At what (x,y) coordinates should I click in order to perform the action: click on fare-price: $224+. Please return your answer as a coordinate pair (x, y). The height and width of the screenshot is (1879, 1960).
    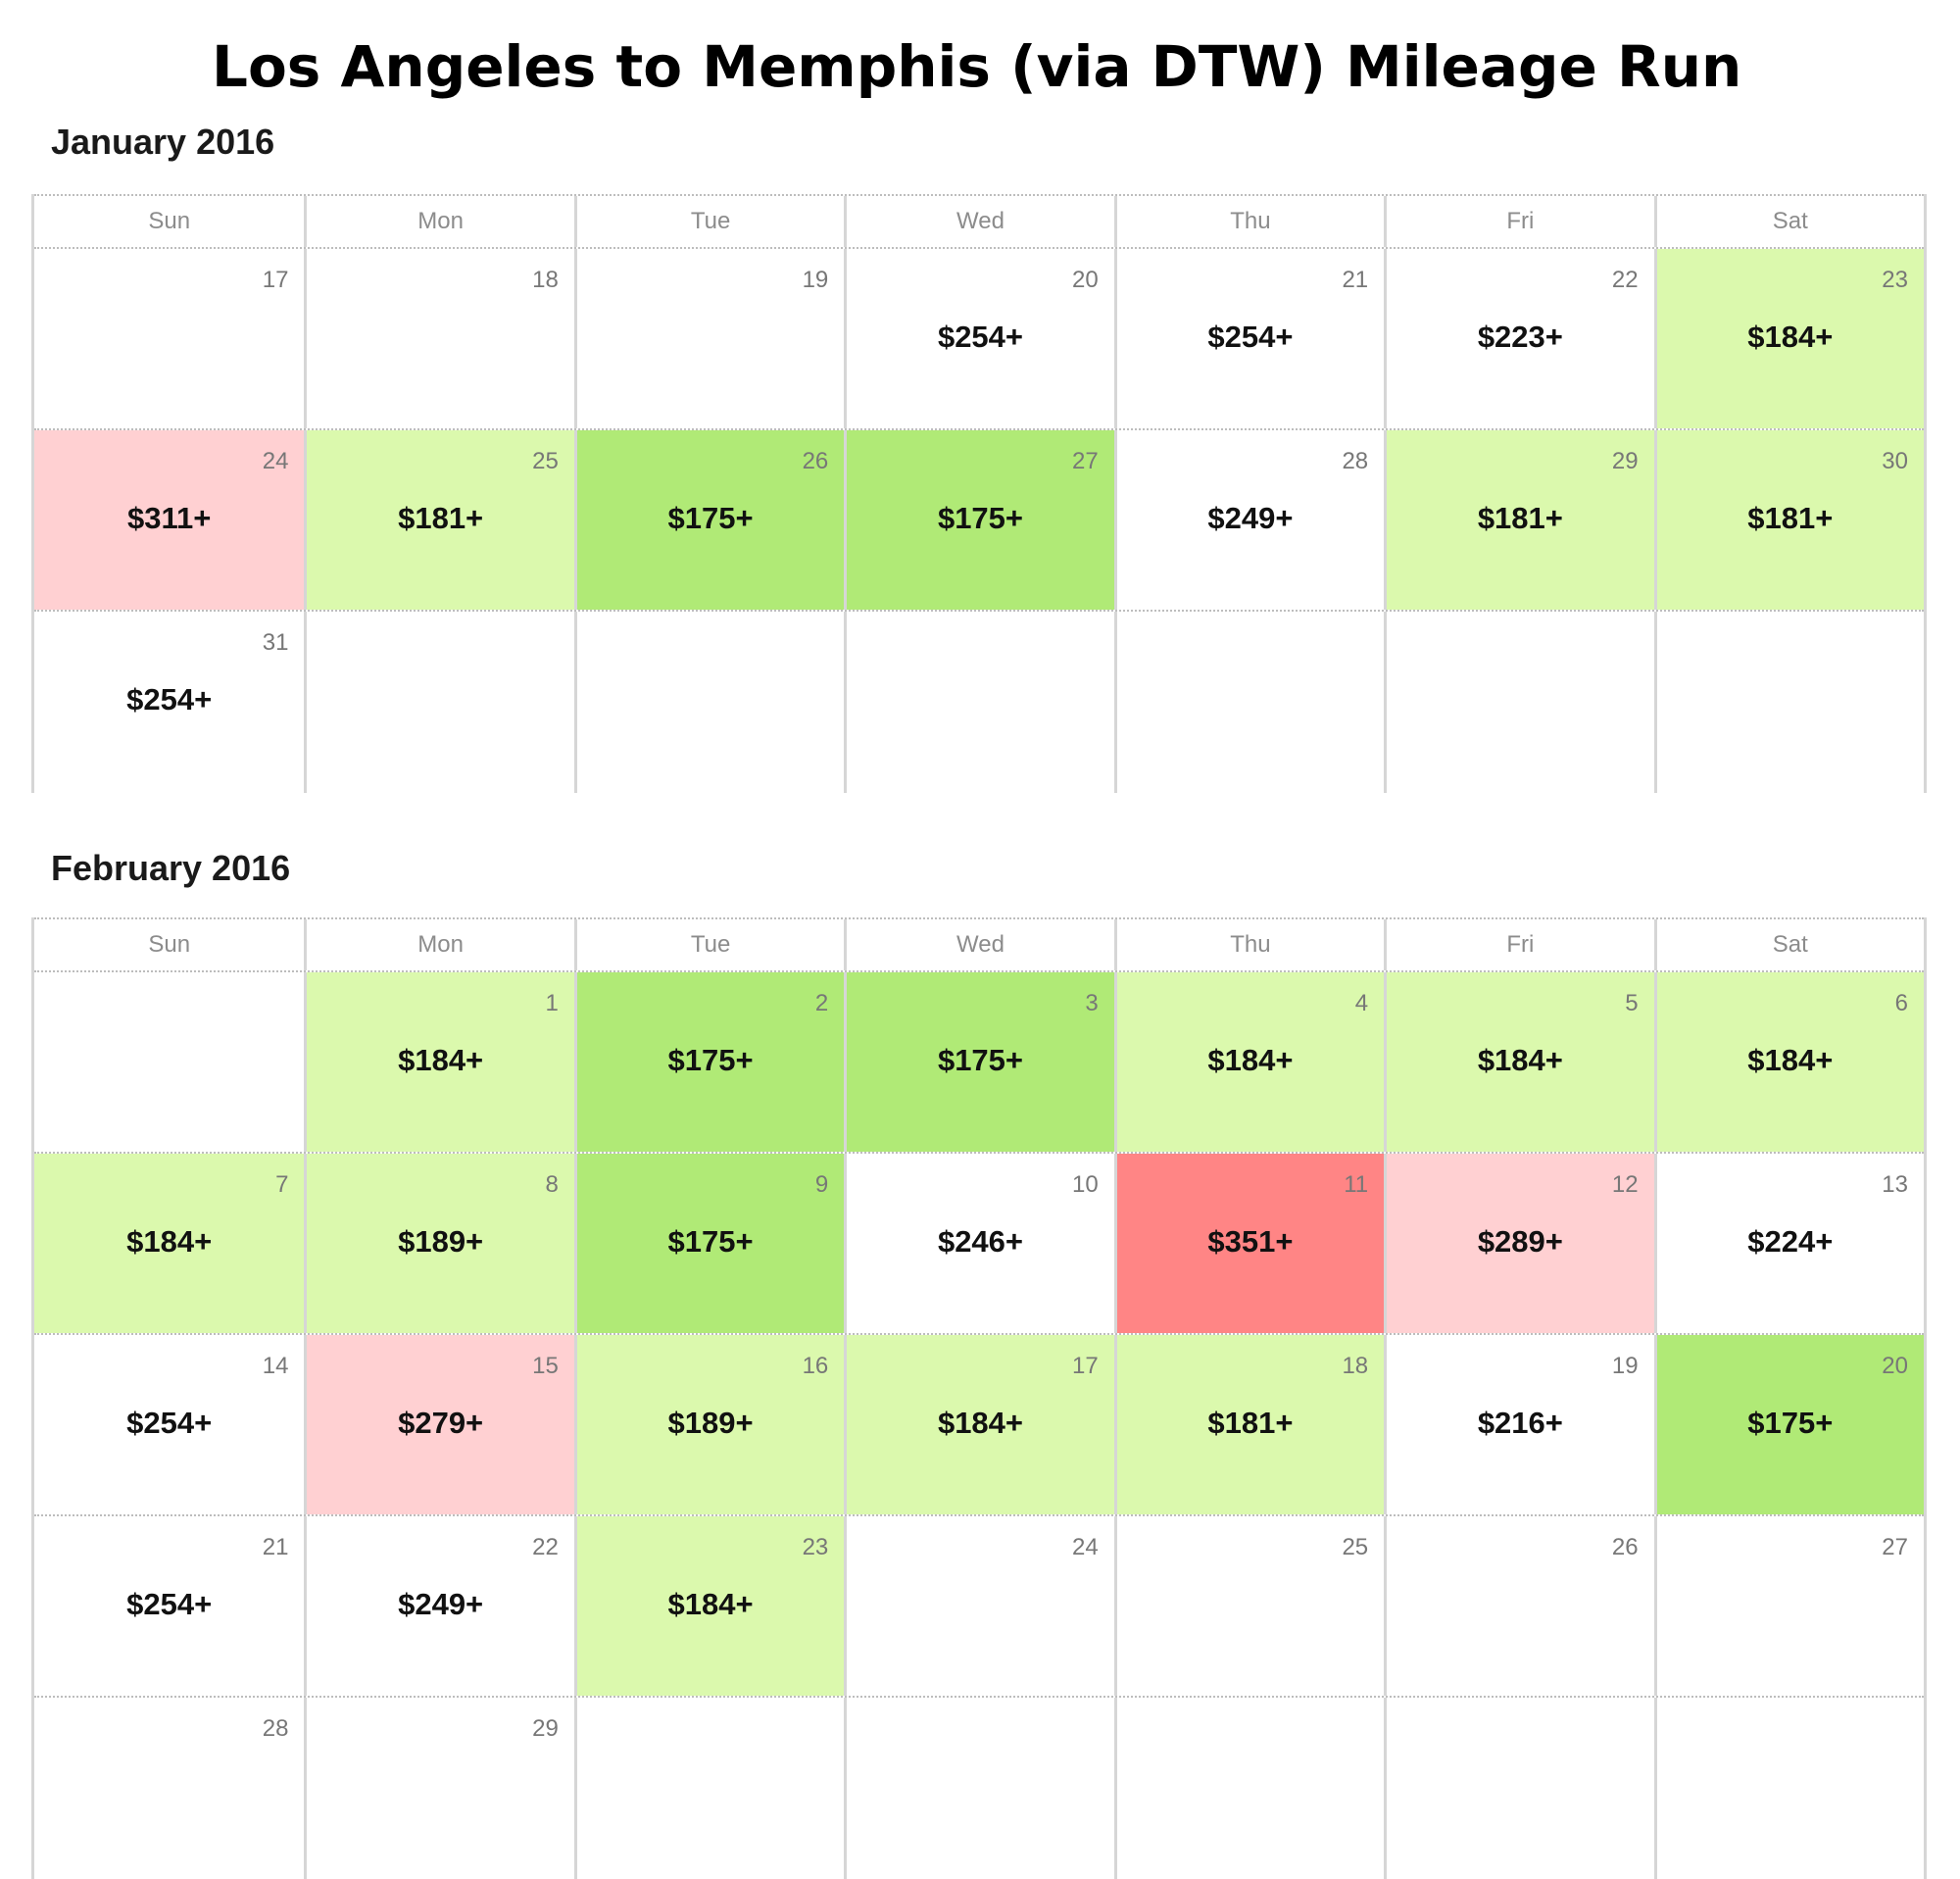
    Looking at the image, I should click on (1790, 1241).